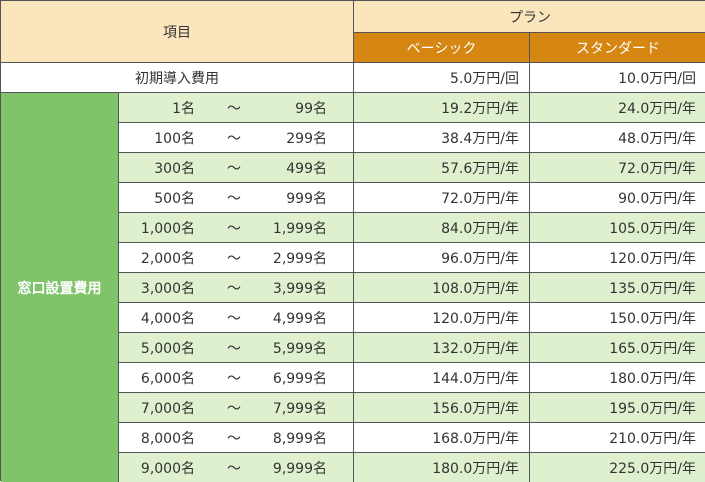 The height and width of the screenshot is (482, 705). Describe the element at coordinates (442, 467) in the screenshot. I see `basic-price: 180.0万円/年` at that location.